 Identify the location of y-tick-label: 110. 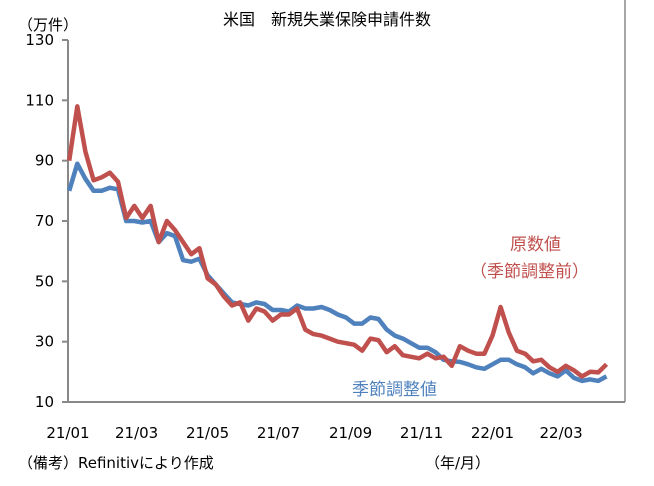
(39, 100).